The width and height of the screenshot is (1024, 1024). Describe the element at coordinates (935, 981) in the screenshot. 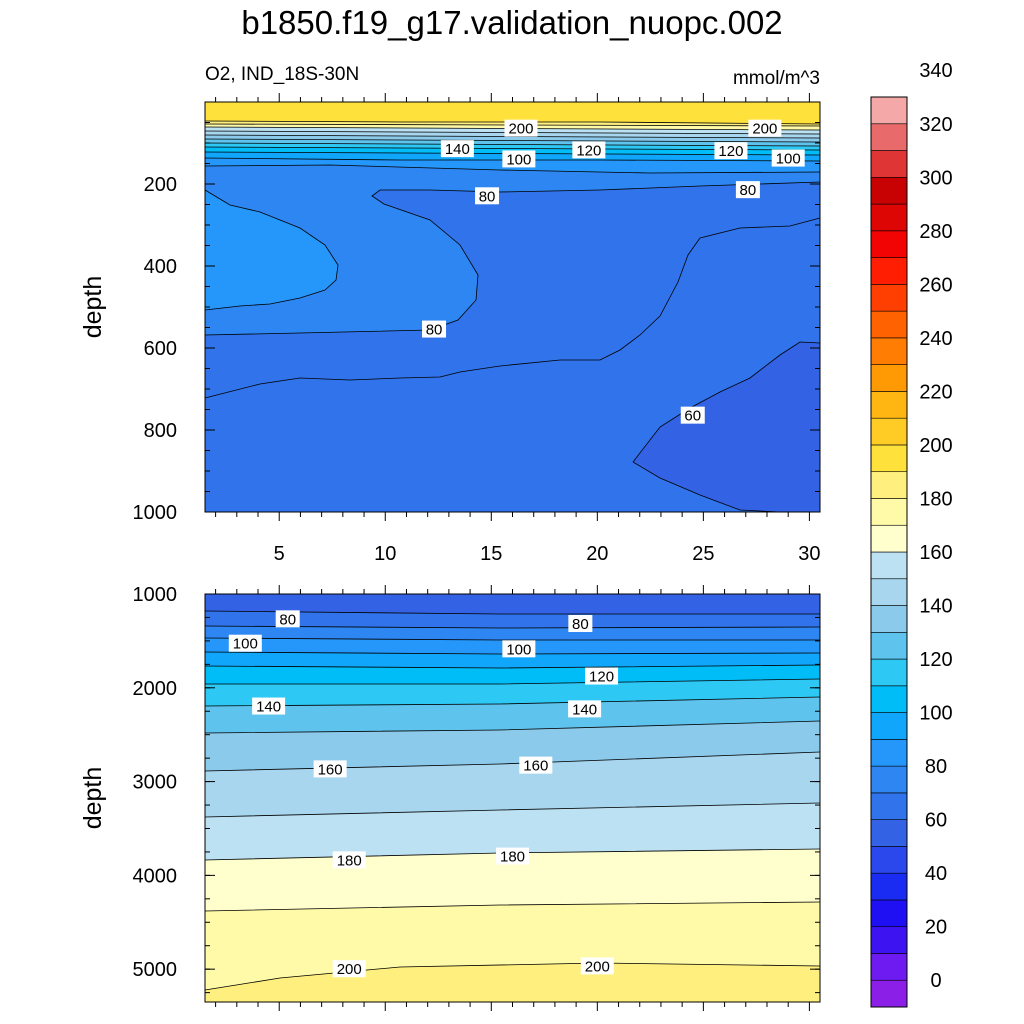

I see `colorbar-label-0: 0` at that location.